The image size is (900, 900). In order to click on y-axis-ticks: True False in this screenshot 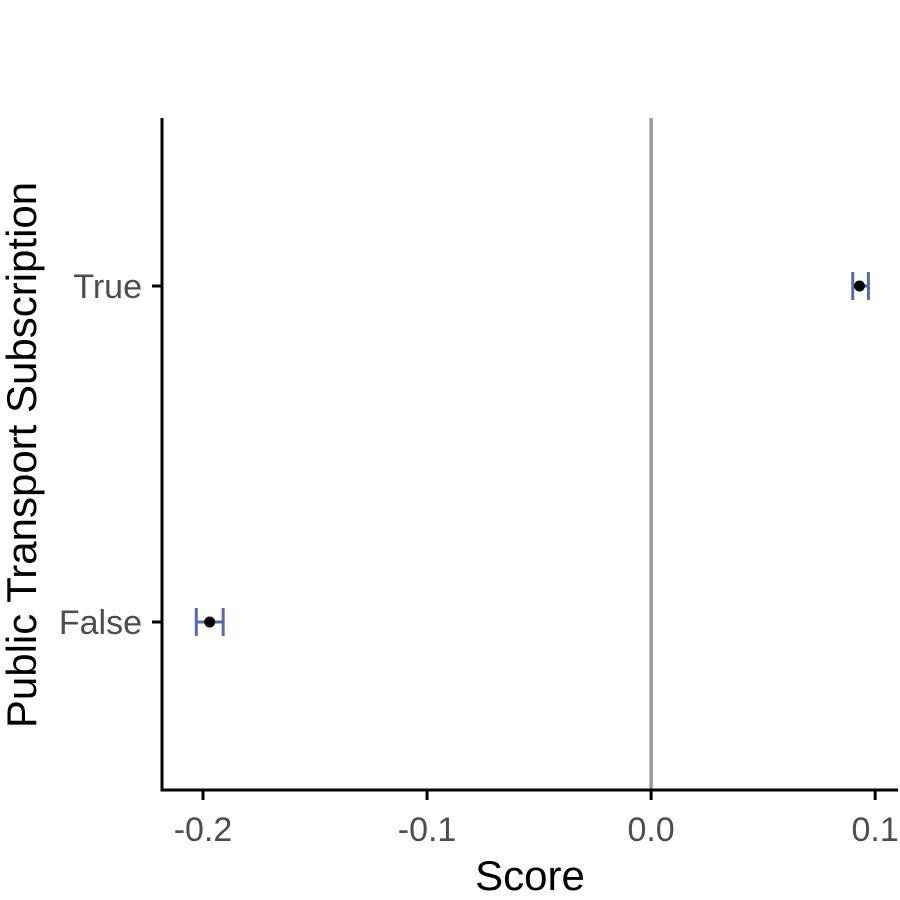, I will do `click(110, 455)`.